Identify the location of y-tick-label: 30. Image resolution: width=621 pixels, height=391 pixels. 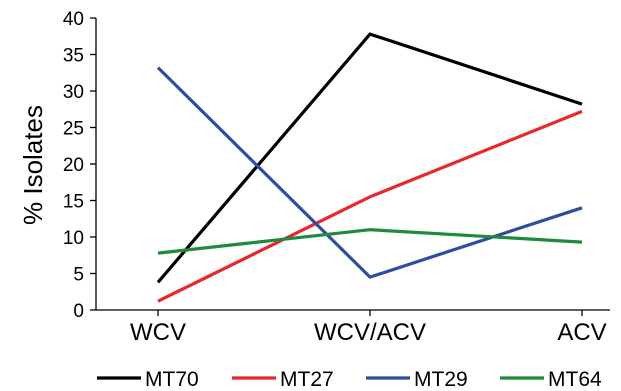
(73, 92).